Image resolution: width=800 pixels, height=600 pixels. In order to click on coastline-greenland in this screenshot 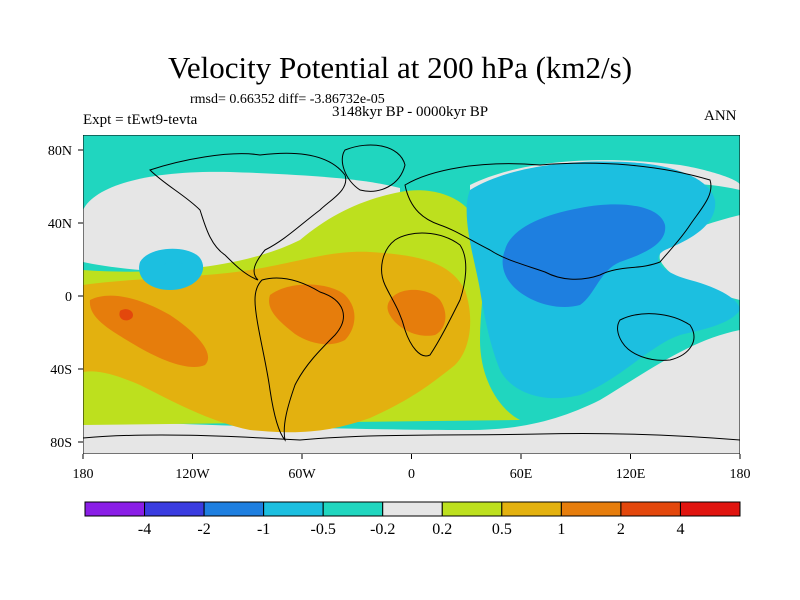, I will do `click(373, 168)`.